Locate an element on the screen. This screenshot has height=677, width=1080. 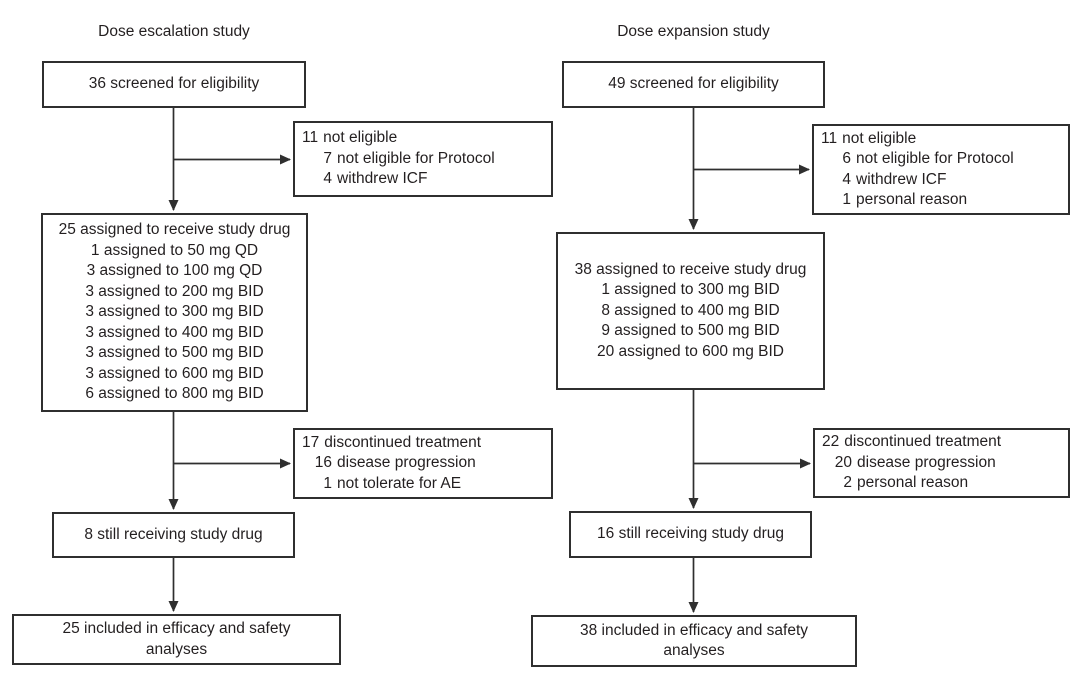
label: not tolerate for AE is located at coordinates (399, 483).